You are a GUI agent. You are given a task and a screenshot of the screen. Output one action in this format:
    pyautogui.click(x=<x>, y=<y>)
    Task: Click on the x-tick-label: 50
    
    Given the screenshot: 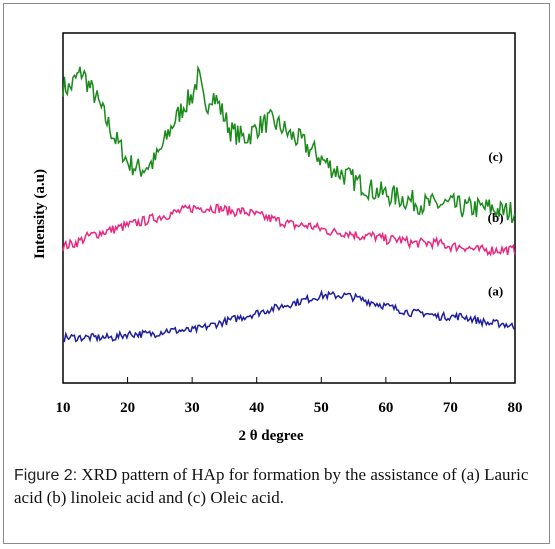 What is the action you would take?
    pyautogui.click(x=321, y=408)
    